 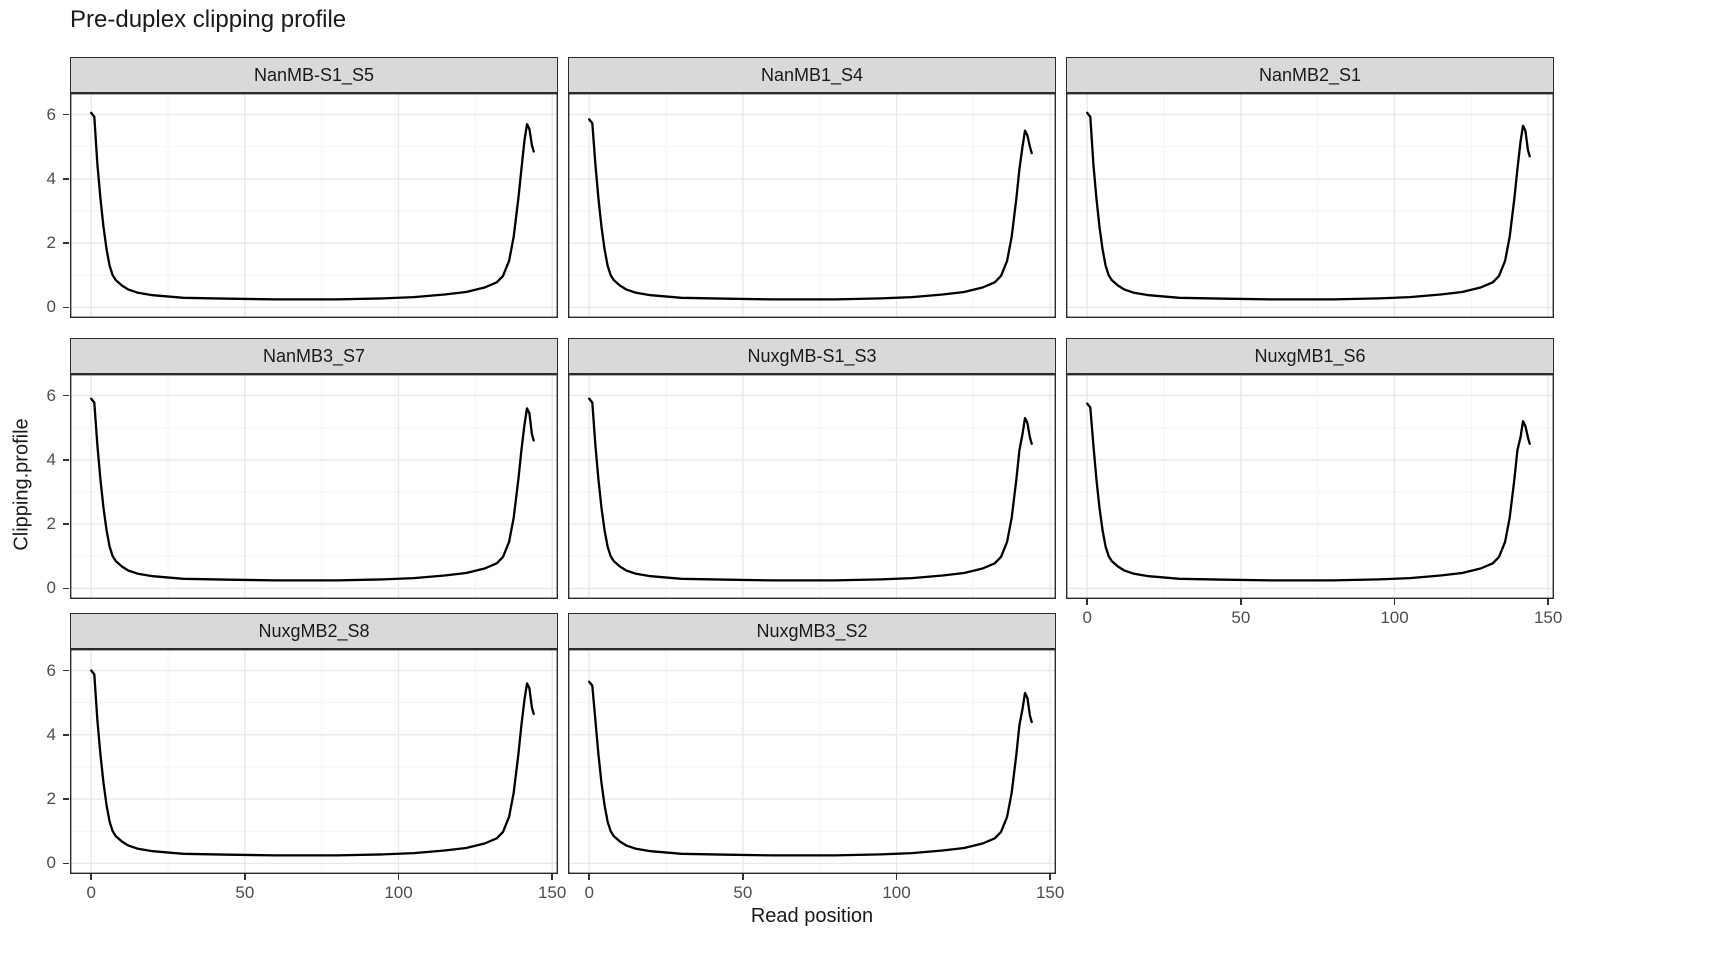 What do you see at coordinates (21, 484) in the screenshot?
I see `y-axis-title: Clipping.profile` at bounding box center [21, 484].